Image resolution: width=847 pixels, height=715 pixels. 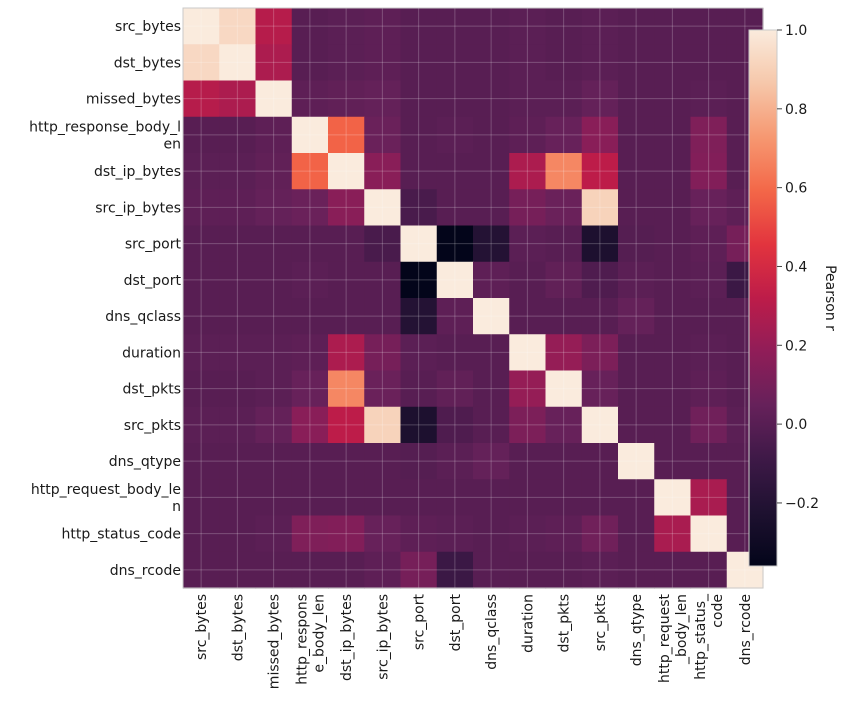 I want to click on svg-text: dst_ip_bytes, so click(x=347, y=637).